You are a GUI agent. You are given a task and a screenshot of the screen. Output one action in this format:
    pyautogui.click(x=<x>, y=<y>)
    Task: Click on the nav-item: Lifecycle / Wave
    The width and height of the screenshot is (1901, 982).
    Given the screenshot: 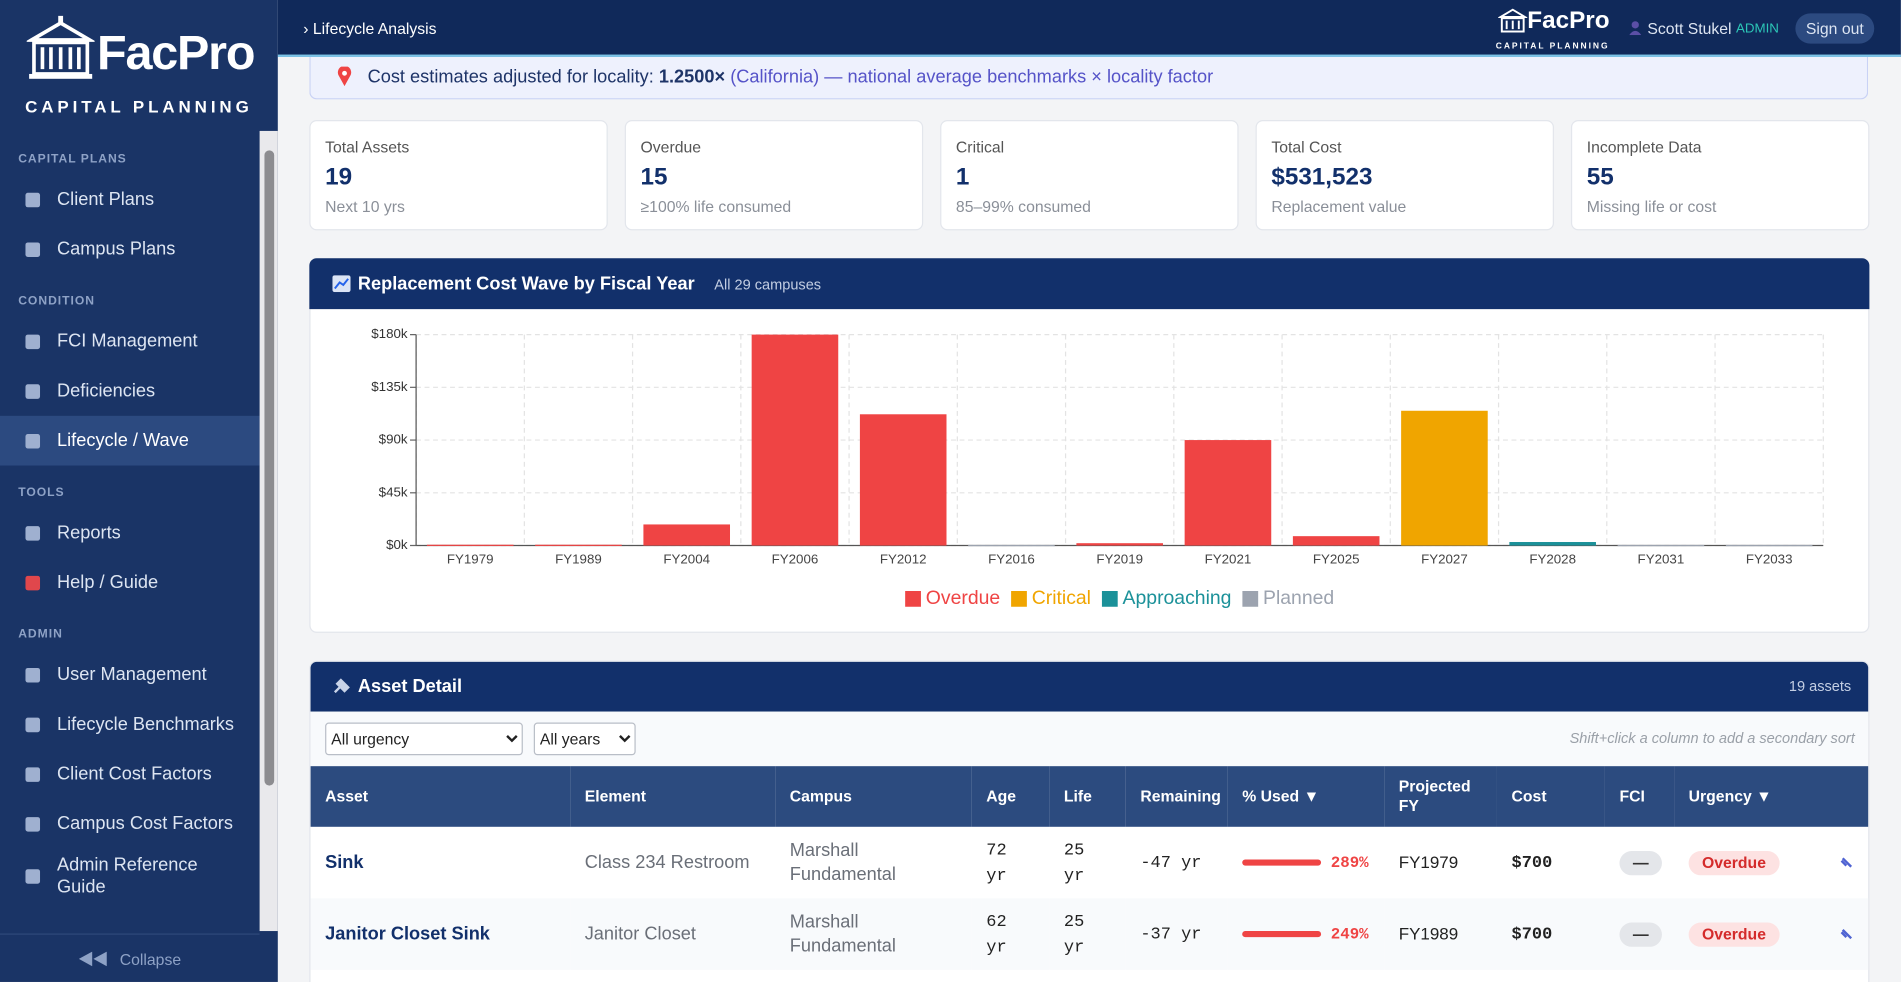 What is the action you would take?
    pyautogui.click(x=130, y=440)
    